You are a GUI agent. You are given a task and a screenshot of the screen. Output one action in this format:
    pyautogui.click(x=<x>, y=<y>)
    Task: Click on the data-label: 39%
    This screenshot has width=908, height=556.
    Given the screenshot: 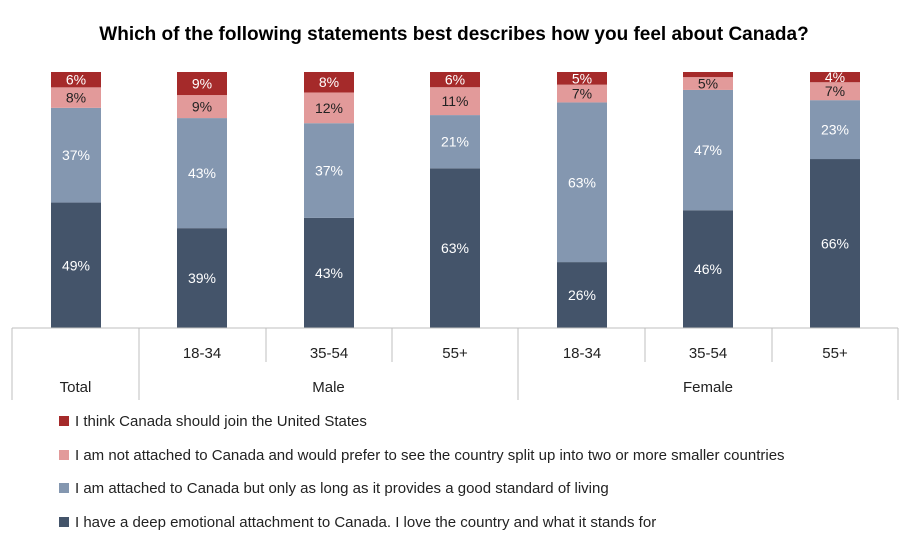 What is the action you would take?
    pyautogui.click(x=202, y=278)
    